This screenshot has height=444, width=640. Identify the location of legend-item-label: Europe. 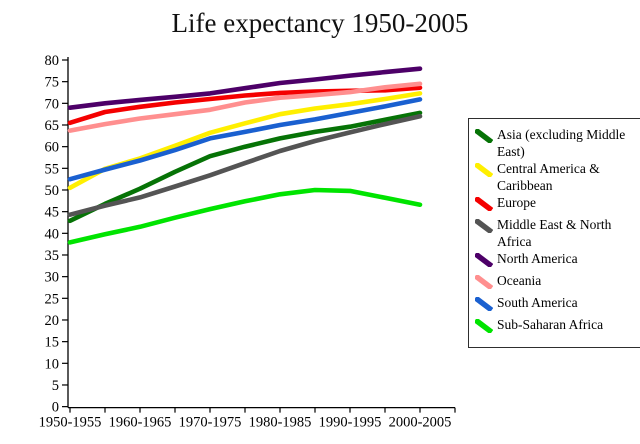
(516, 202).